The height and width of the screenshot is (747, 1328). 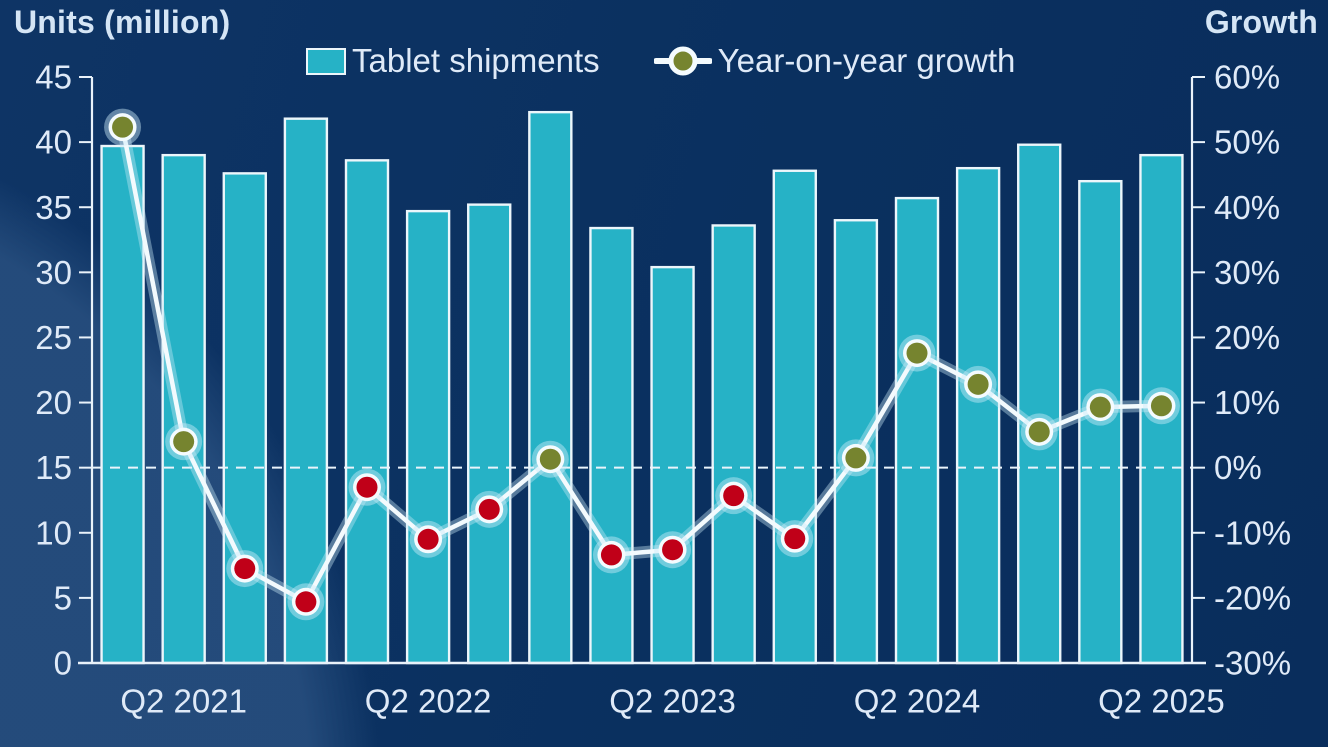 I want to click on marker-q1-2024, so click(x=856, y=458).